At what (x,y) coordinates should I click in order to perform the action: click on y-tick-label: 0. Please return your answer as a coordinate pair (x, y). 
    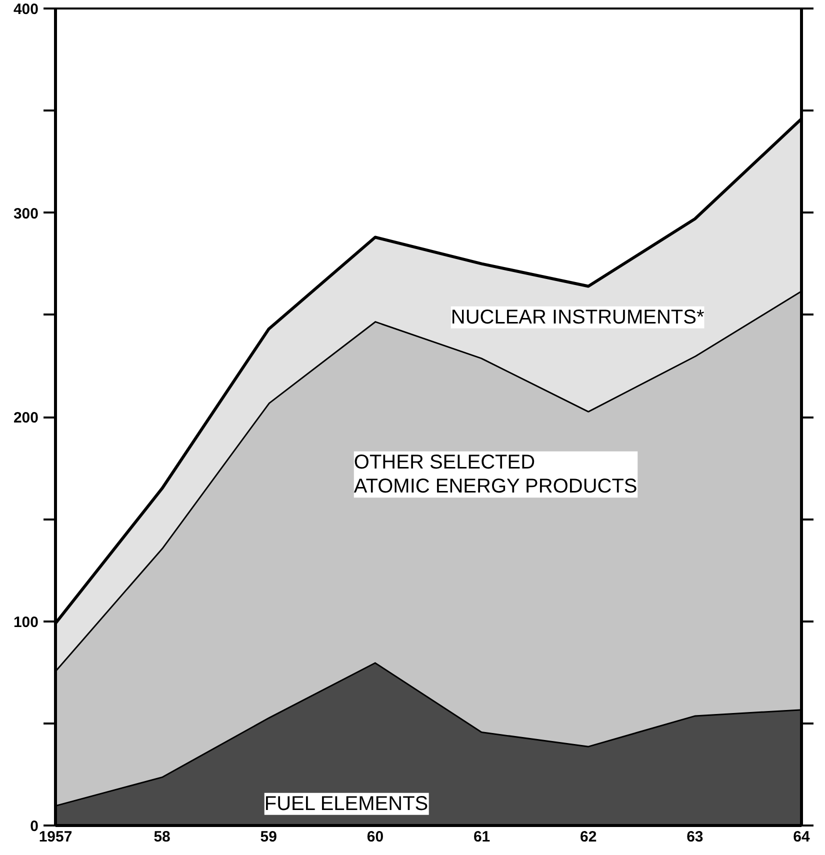
    Looking at the image, I should click on (34, 826).